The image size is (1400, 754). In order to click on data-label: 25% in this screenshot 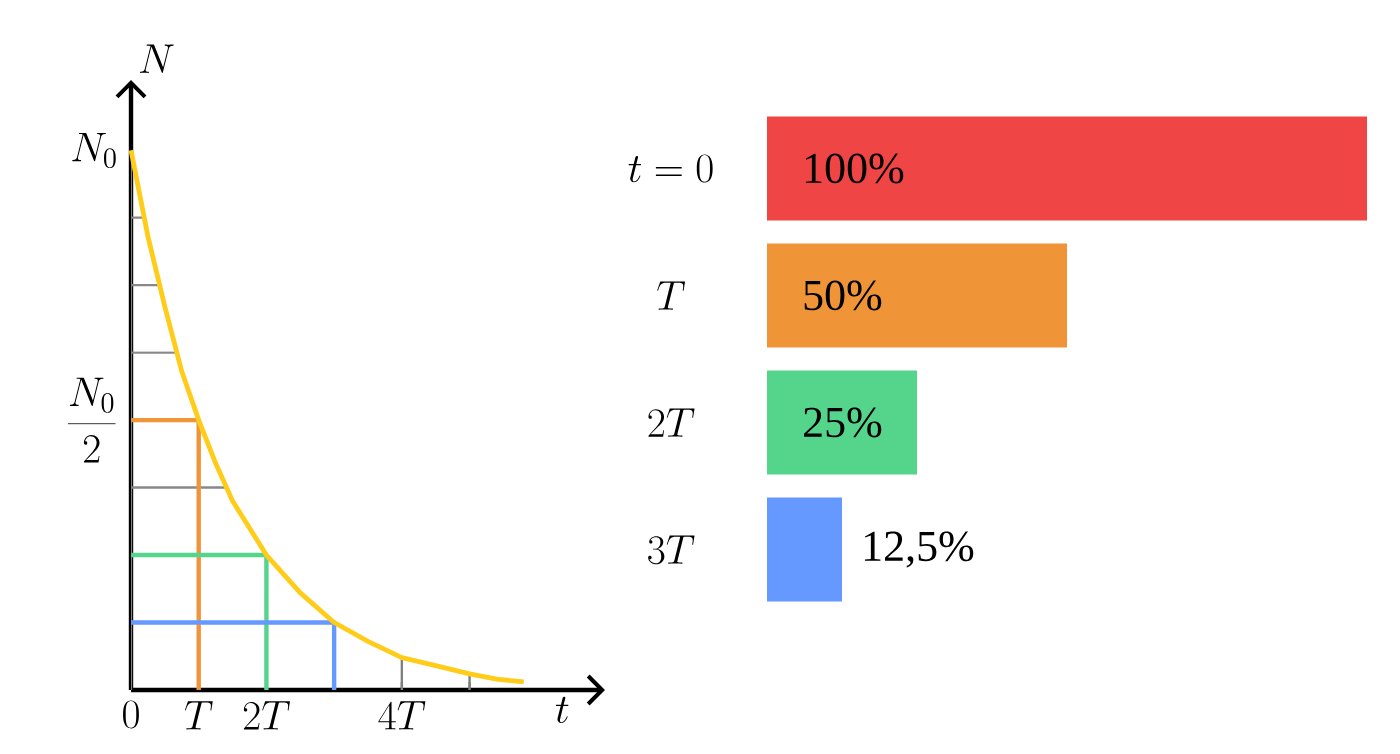, I will do `click(843, 422)`.